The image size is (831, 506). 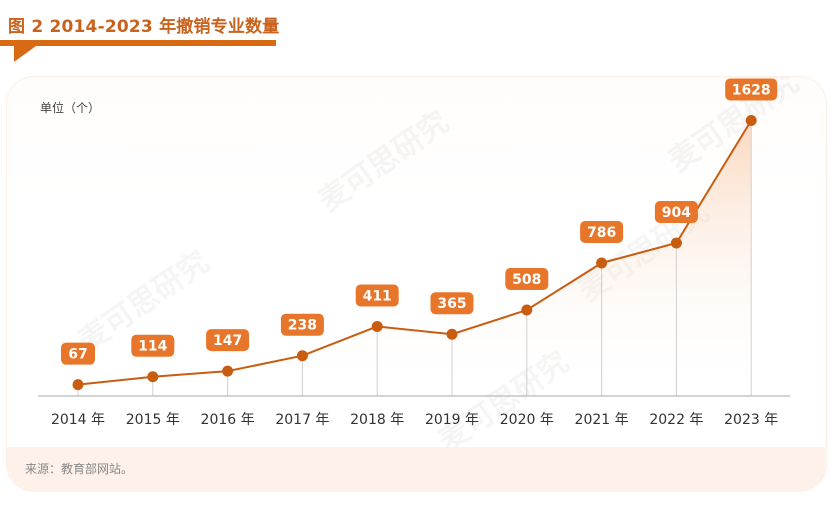 What do you see at coordinates (228, 420) in the screenshot?
I see `x-tick-label: 2016 年` at bounding box center [228, 420].